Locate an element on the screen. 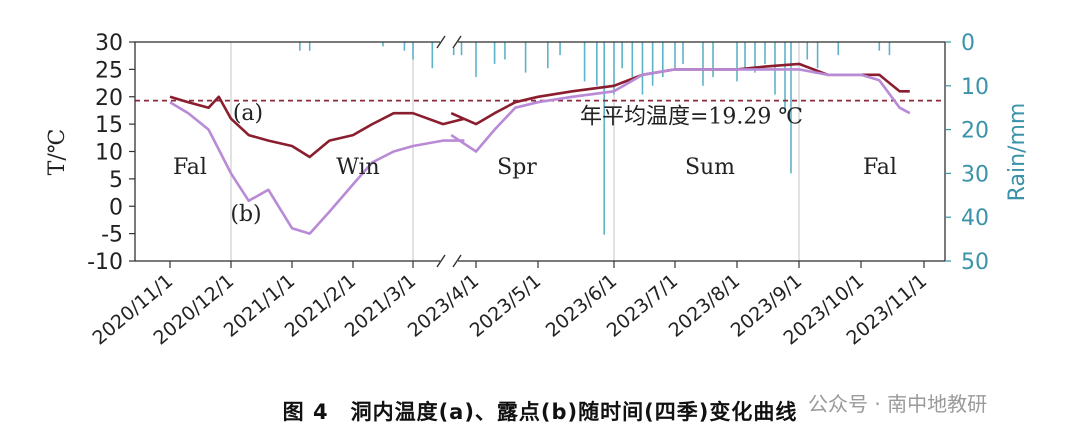 Image resolution: width=1080 pixels, height=444 pixels. y2-tick-label: 30 is located at coordinates (975, 174).